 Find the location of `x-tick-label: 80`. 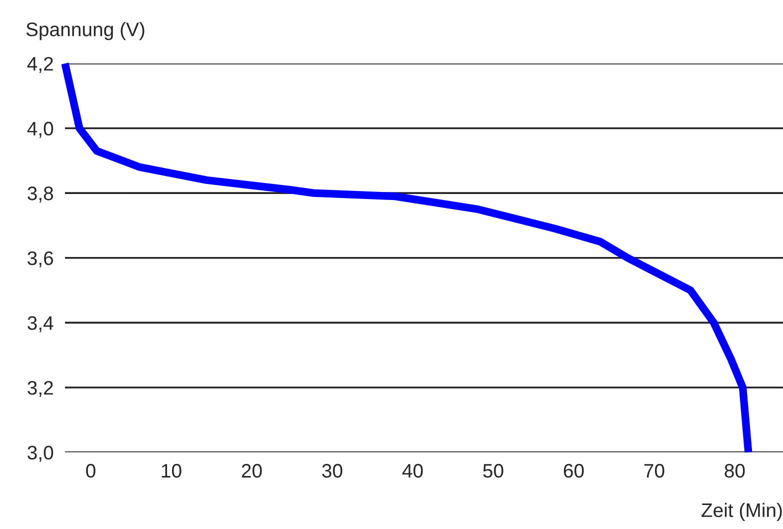

x-tick-label: 80 is located at coordinates (734, 471).